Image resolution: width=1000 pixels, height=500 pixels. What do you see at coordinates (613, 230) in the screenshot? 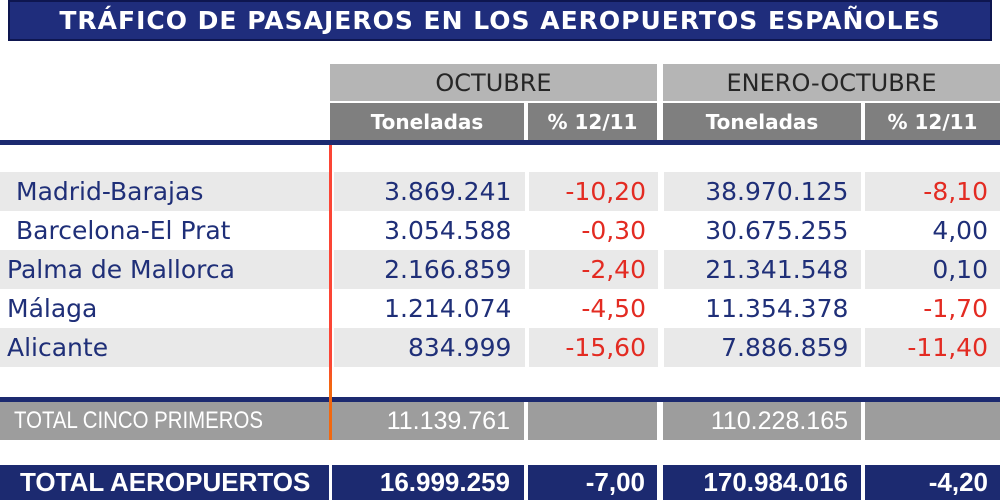
I see `oct-pct-value: -0,30` at bounding box center [613, 230].